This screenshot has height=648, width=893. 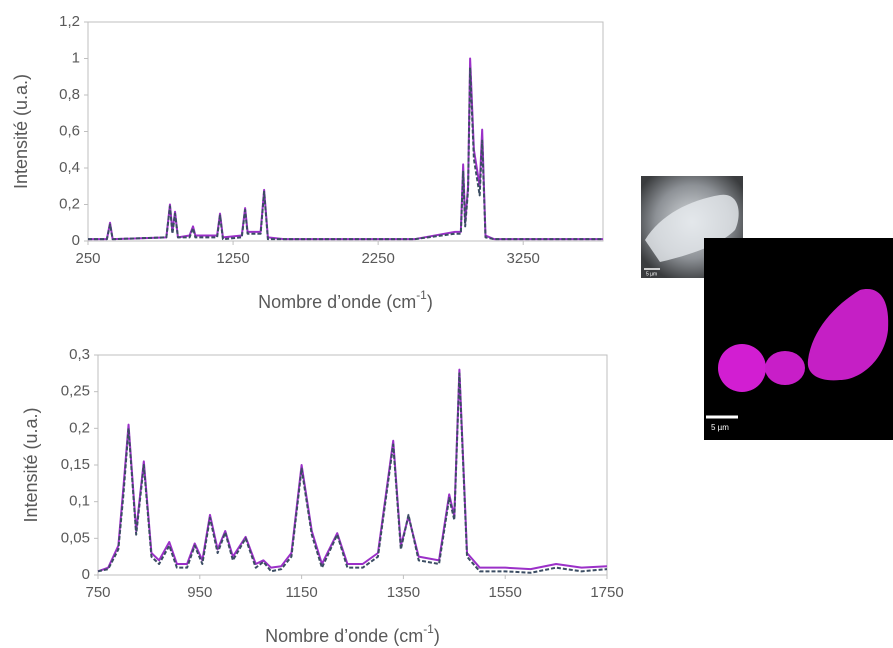 What do you see at coordinates (377, 258) in the screenshot?
I see `x-tick-label: 2250` at bounding box center [377, 258].